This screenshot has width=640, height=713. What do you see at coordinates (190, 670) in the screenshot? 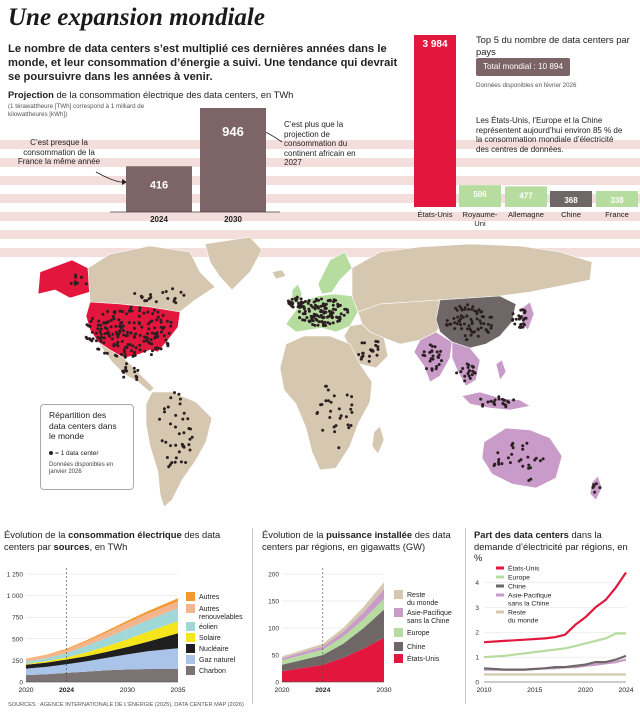
I see `legend-swatch-Charbon` at bounding box center [190, 670].